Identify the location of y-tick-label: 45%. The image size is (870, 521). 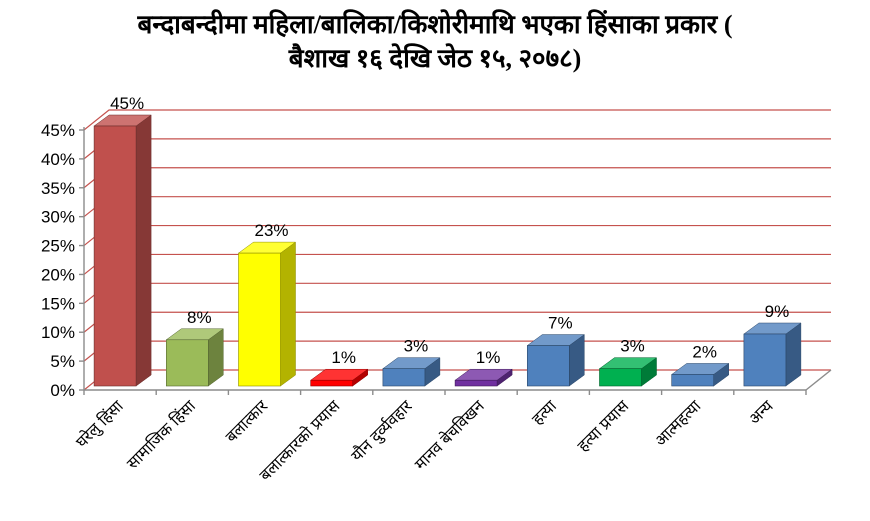
(58, 130).